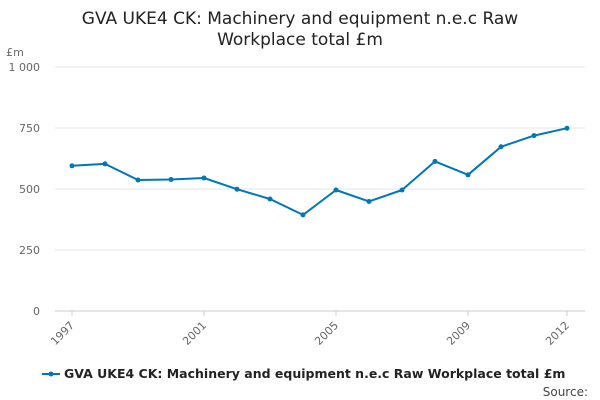 Image resolution: width=600 pixels, height=400 pixels. What do you see at coordinates (458, 333) in the screenshot?
I see `x-tick-label: 2009` at bounding box center [458, 333].